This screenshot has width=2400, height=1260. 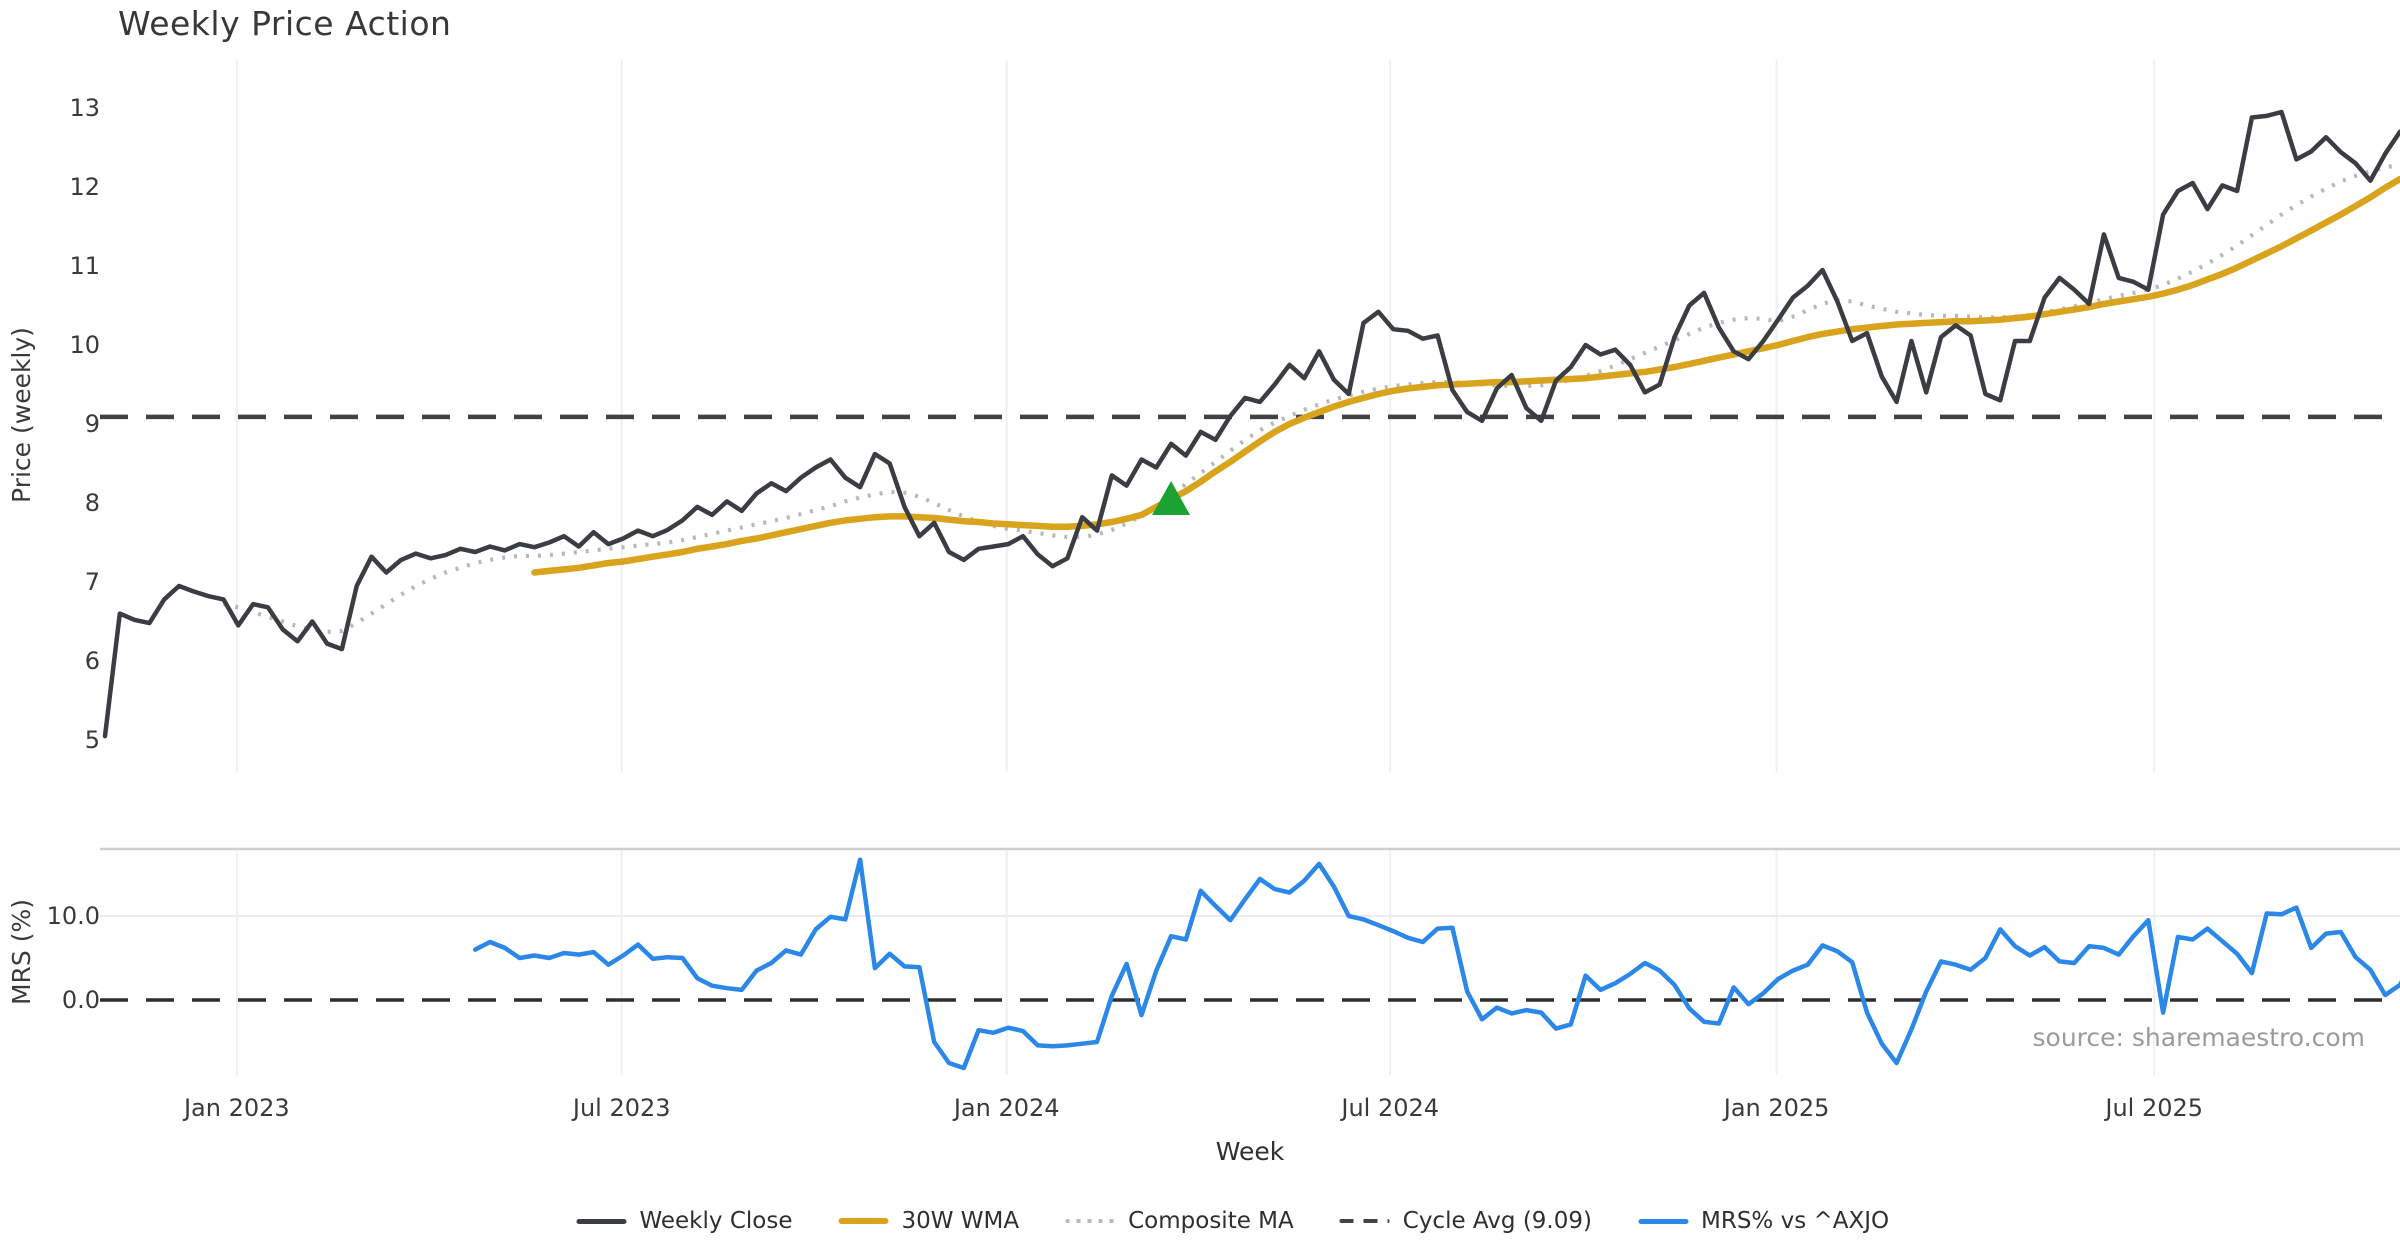 I want to click on legend-item: MRS% vs ^AXJO, so click(x=1763, y=1221).